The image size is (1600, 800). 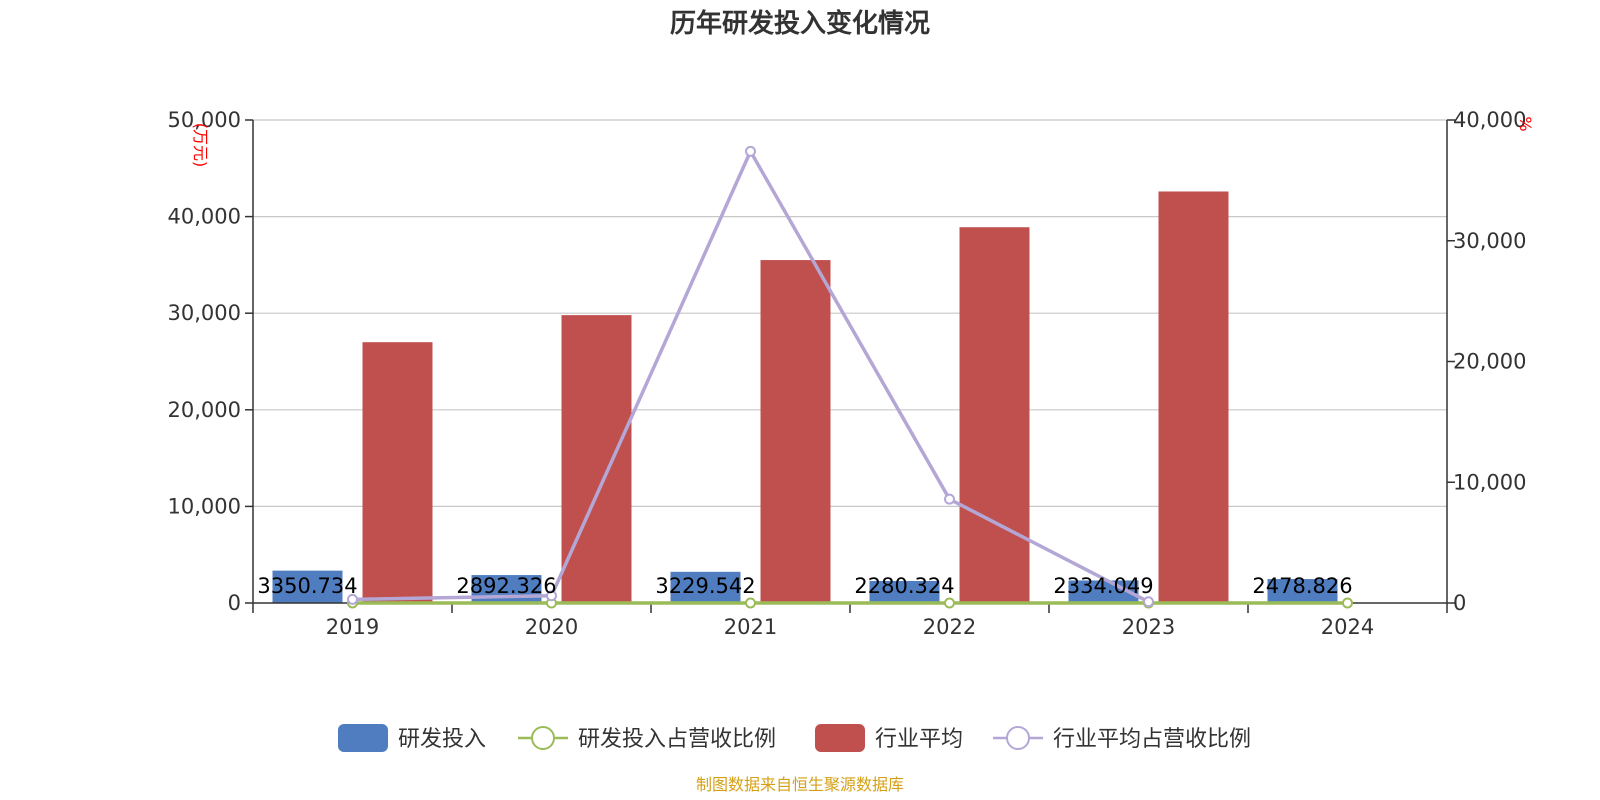 I want to click on chart-title: 历年研发投入变化情况, so click(x=800, y=23).